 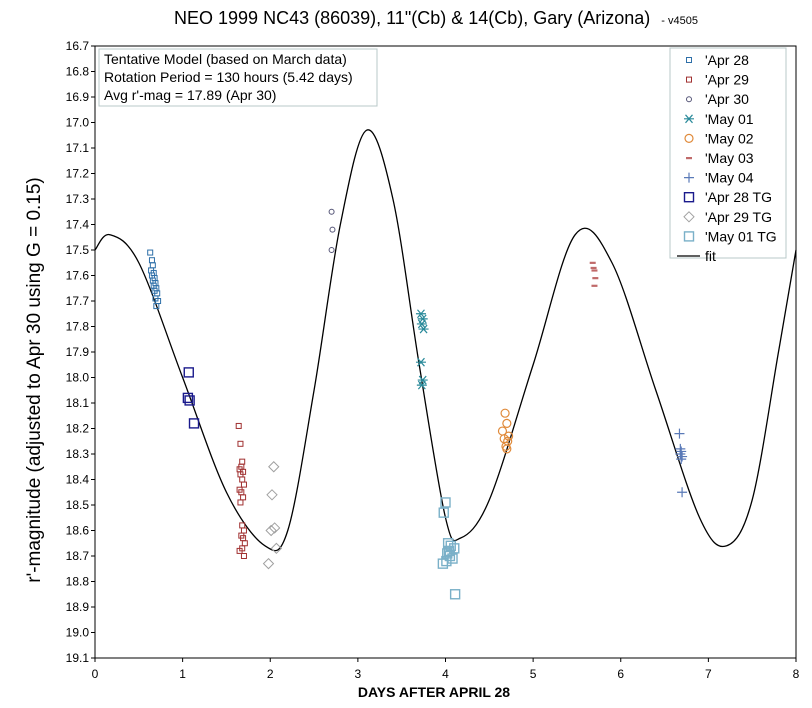 I want to click on x-tick-label: 3, so click(x=358, y=674).